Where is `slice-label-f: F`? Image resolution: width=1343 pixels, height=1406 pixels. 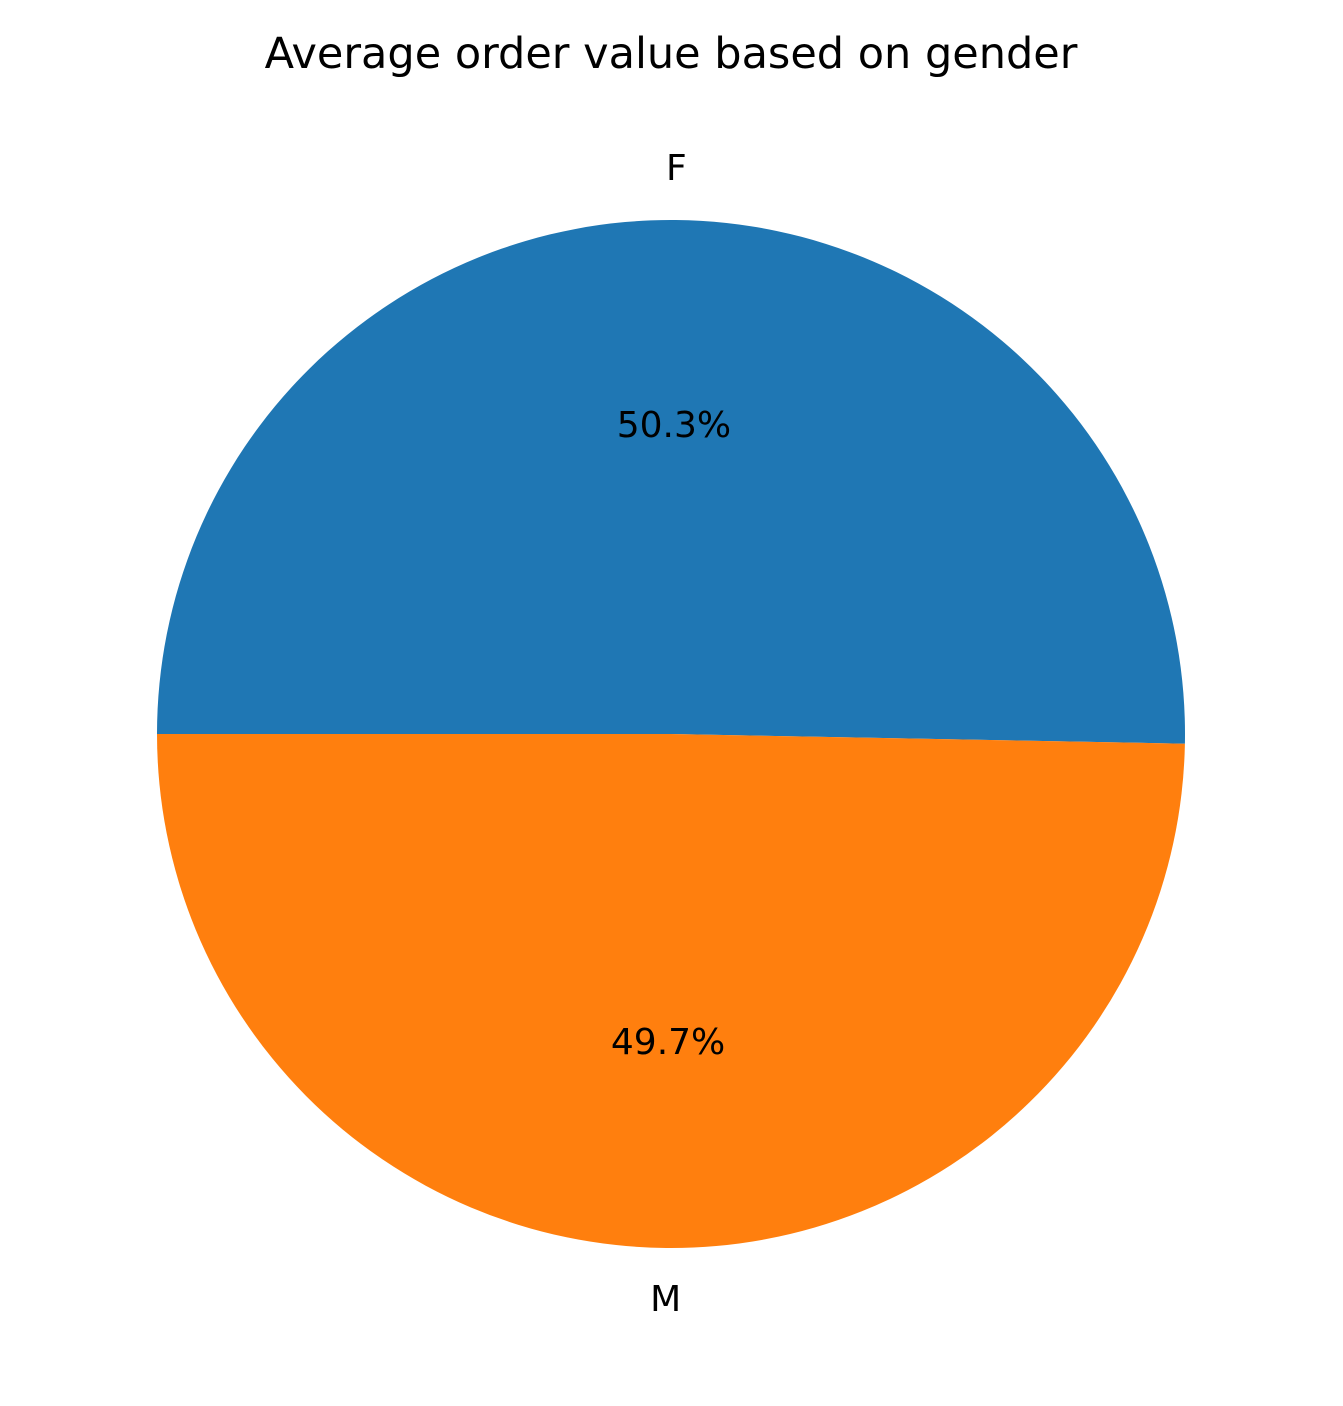
slice-label-f: F is located at coordinates (676, 168).